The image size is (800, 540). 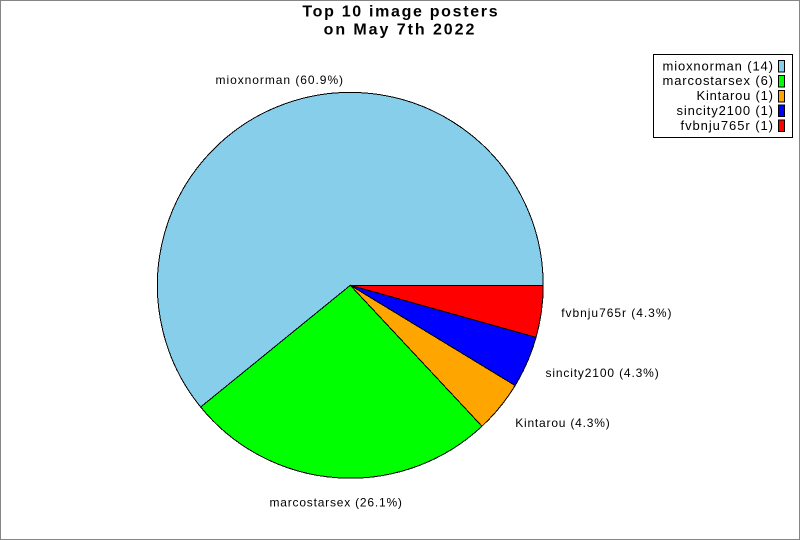 I want to click on svg-text: sincity2100 (4.3%), so click(x=602, y=373).